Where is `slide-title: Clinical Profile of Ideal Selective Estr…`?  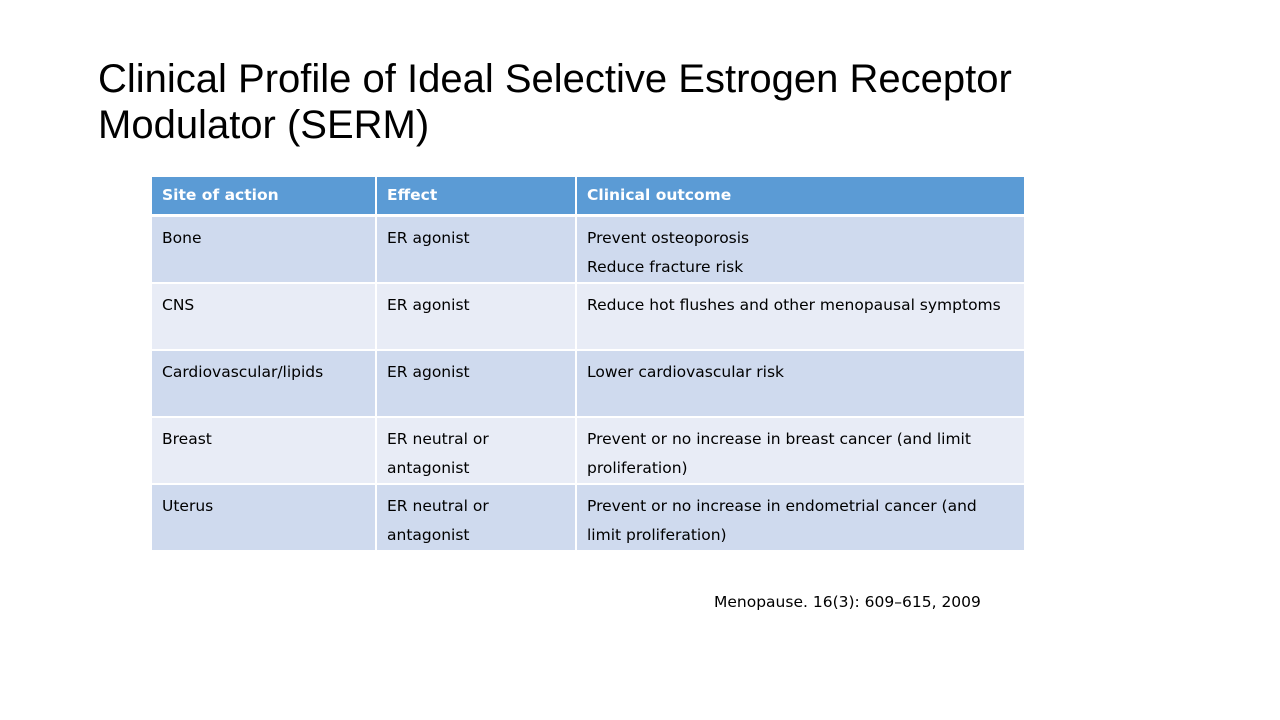
slide-title: Clinical Profile of Ideal Selective Estr… is located at coordinates (555, 102).